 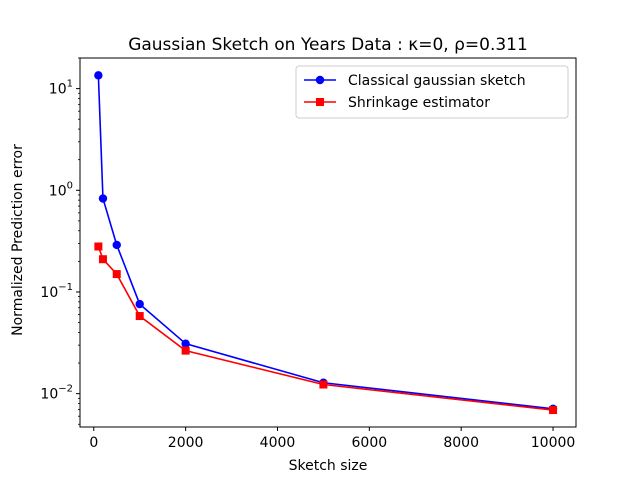 I want to click on y-tick-exponent: −1, so click(x=65, y=287).